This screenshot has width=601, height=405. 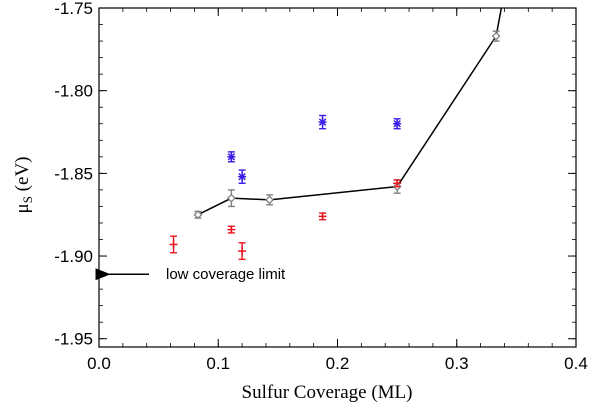 What do you see at coordinates (73, 173) in the screenshot?
I see `y-tick-label: -1.85` at bounding box center [73, 173].